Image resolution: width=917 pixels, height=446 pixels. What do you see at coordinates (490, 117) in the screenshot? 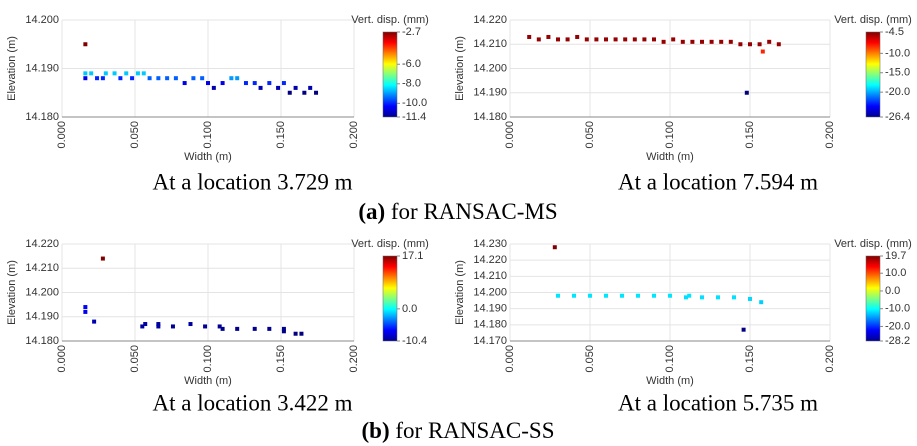
I see `y-tick-label: 14.180` at bounding box center [490, 117].